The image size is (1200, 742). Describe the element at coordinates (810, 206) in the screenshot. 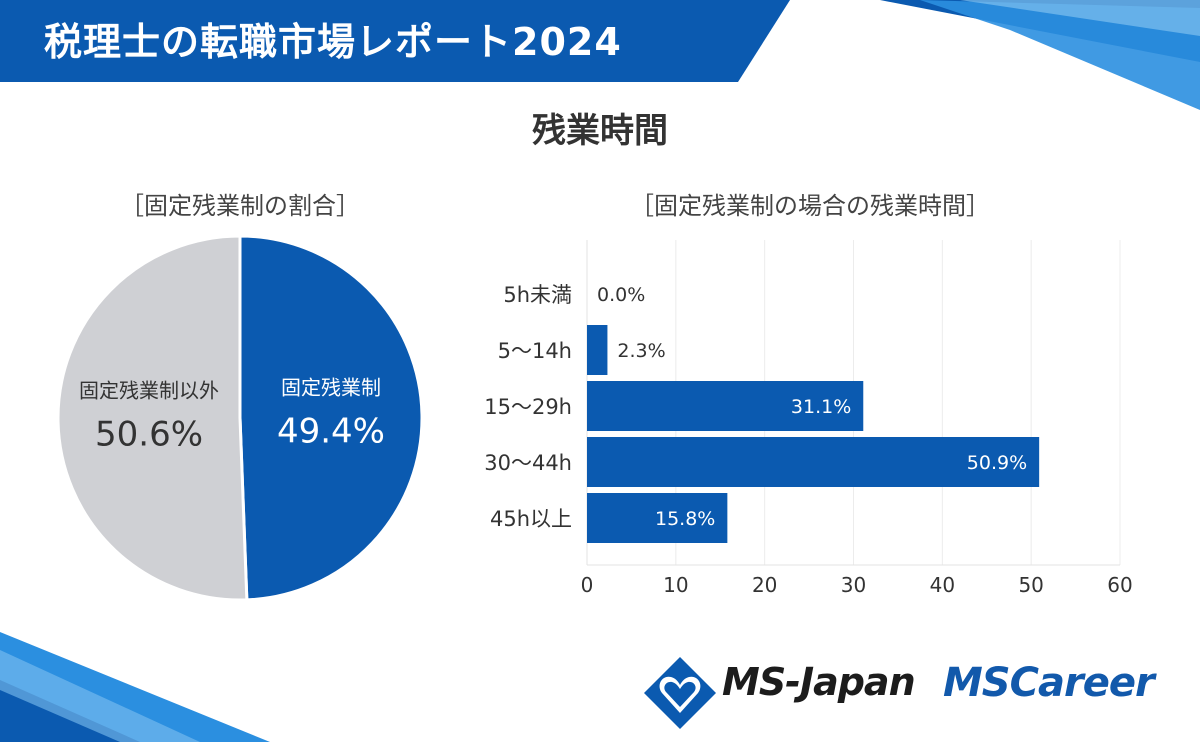

I see `bar-chart-title: ［固定残業制の場合の残業時間］` at that location.